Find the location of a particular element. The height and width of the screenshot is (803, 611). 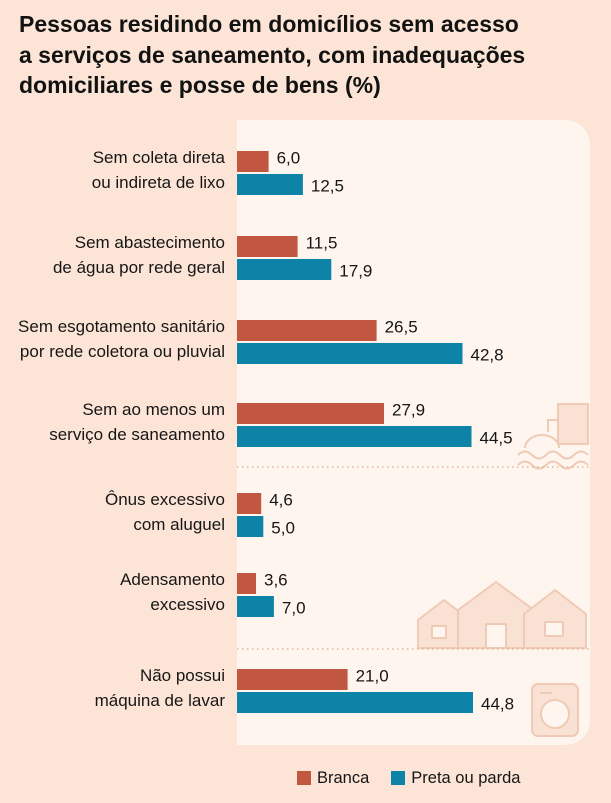

house-icon is located at coordinates (502, 615).